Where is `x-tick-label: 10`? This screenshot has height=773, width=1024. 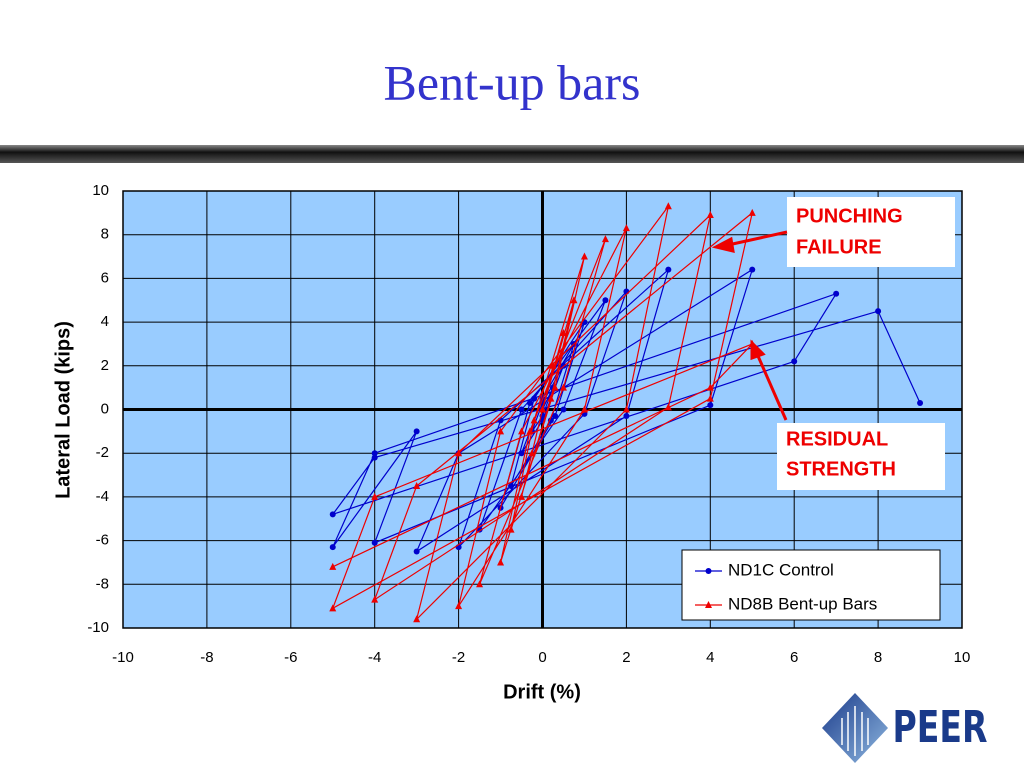 x-tick-label: 10 is located at coordinates (962, 657).